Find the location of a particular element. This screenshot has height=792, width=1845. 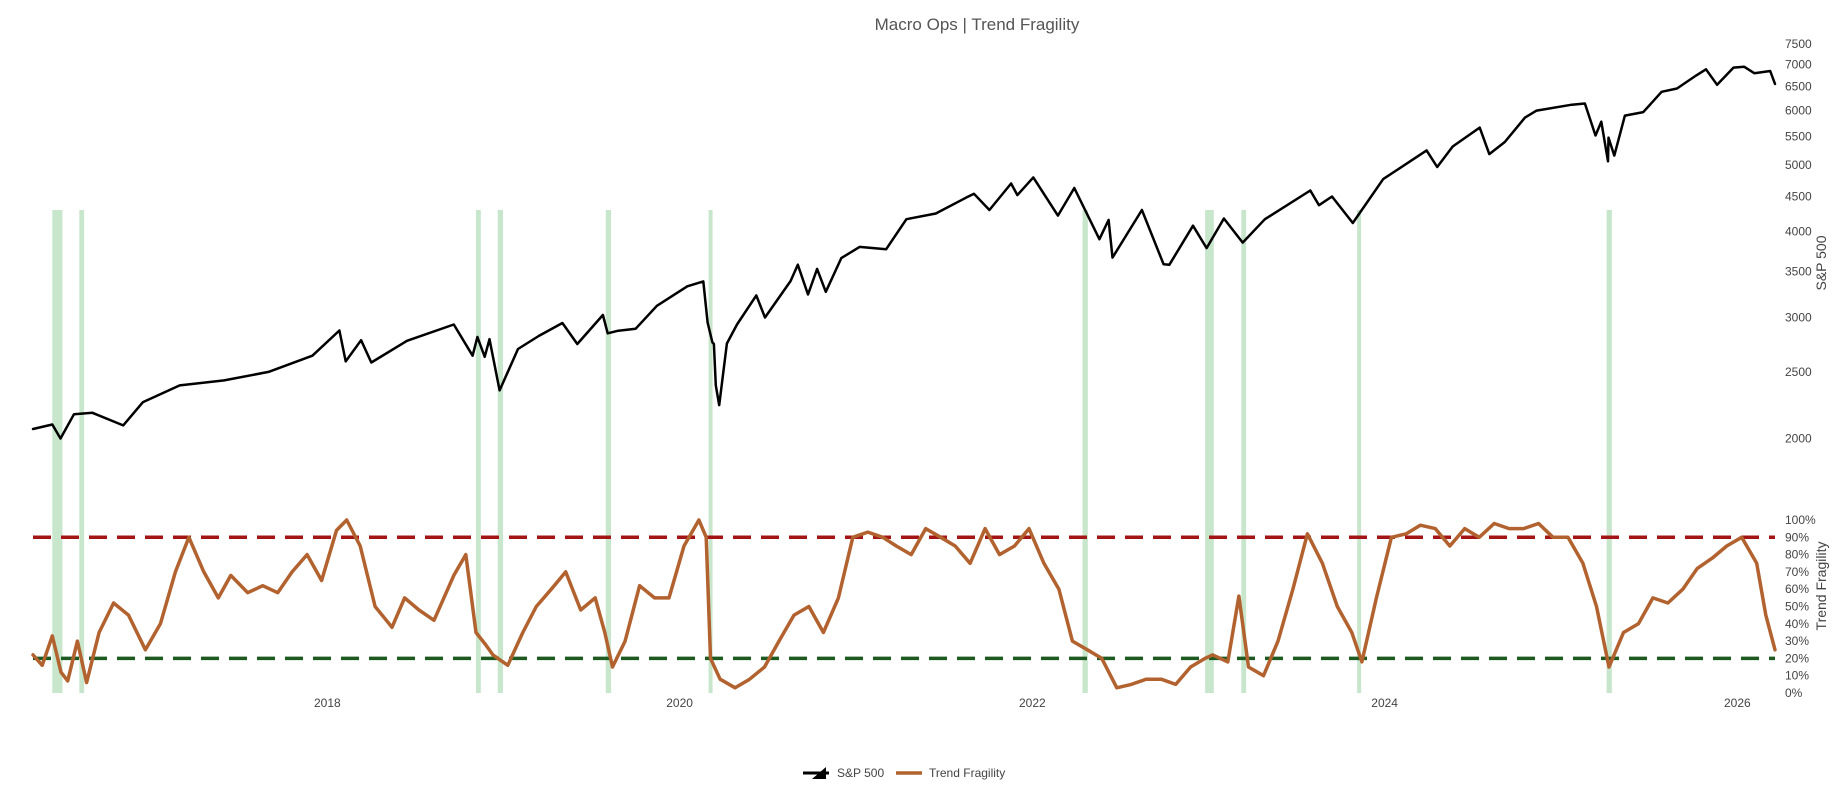

y-axis-fragility-title: Trend Fragility is located at coordinates (1821, 586).